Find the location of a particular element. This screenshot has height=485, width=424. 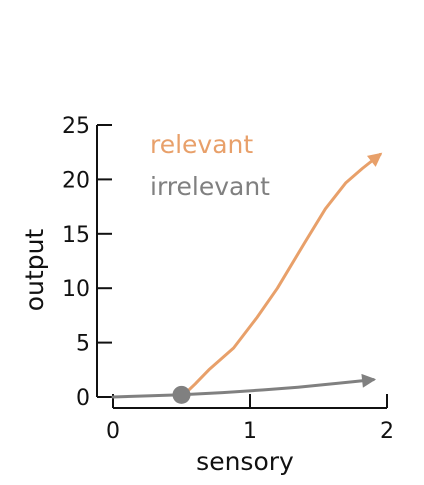

y-tick-label: 10 is located at coordinates (76, 289).